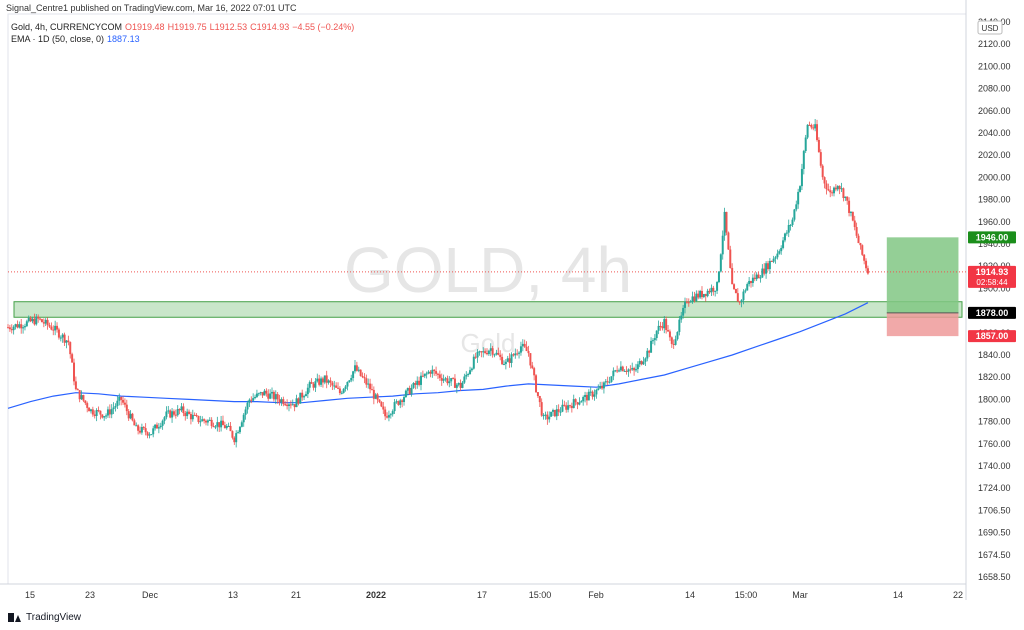  Describe the element at coordinates (994, 355) in the screenshot. I see `y-tick-label: 1840.00` at that location.